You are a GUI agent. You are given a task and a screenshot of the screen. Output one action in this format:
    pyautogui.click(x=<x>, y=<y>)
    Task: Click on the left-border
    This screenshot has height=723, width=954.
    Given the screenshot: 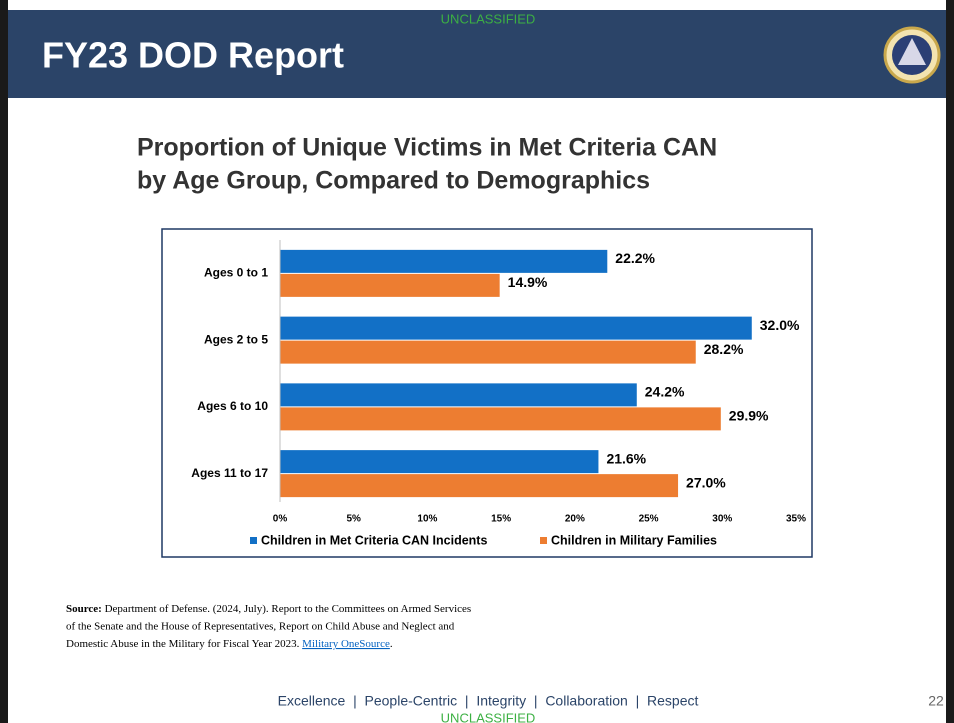 What is the action you would take?
    pyautogui.click(x=4, y=361)
    